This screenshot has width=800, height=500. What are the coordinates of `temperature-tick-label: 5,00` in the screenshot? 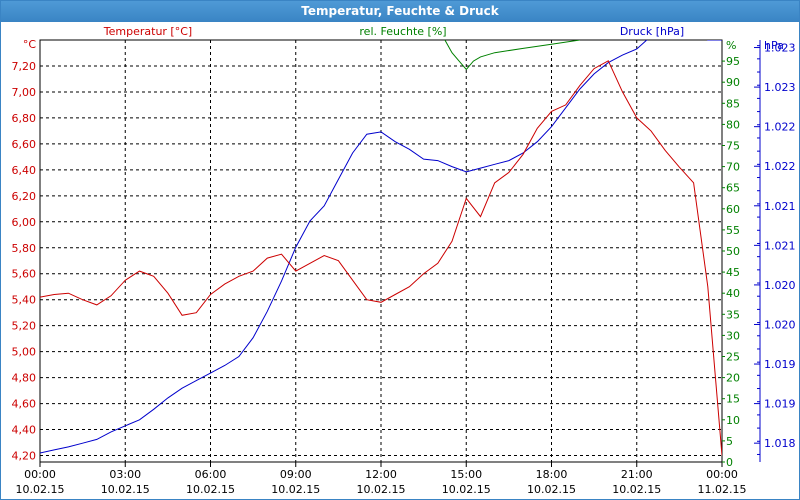 It's located at (24, 352).